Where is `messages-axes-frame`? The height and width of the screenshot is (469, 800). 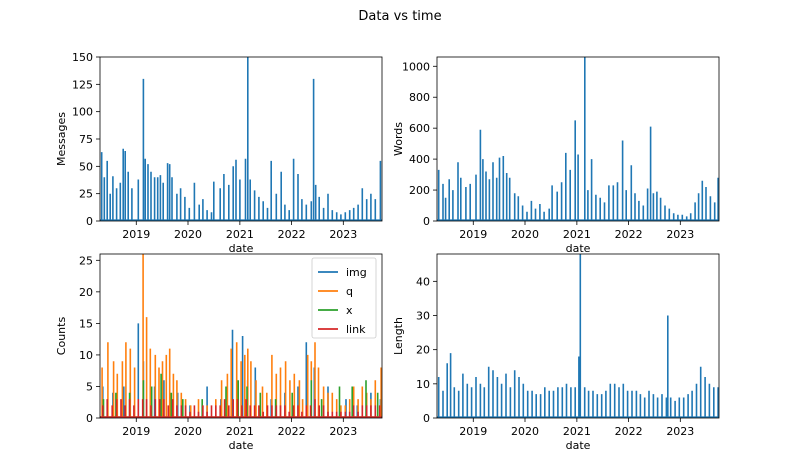
messages-axes-frame is located at coordinates (241, 139).